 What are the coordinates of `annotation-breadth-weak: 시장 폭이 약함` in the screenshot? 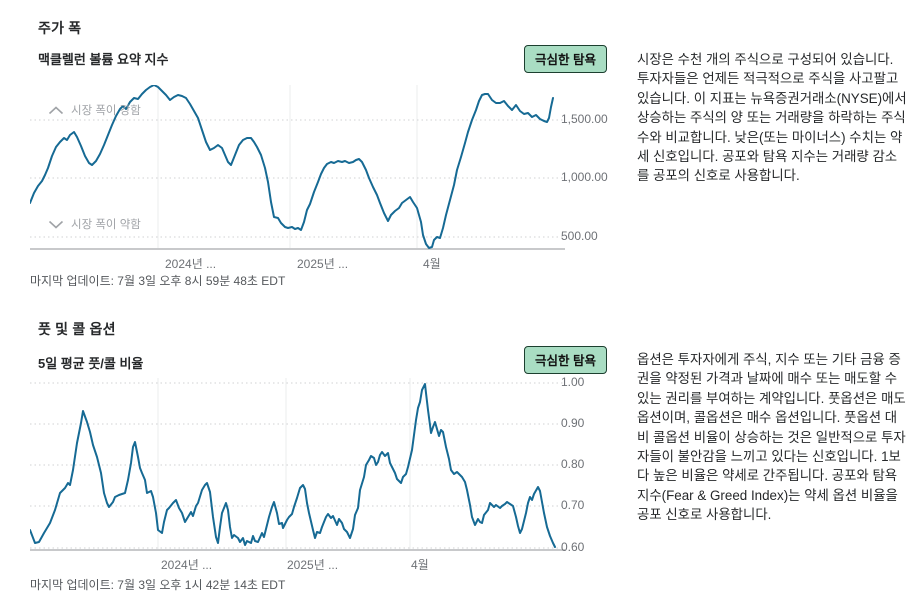 It's located at (94, 224).